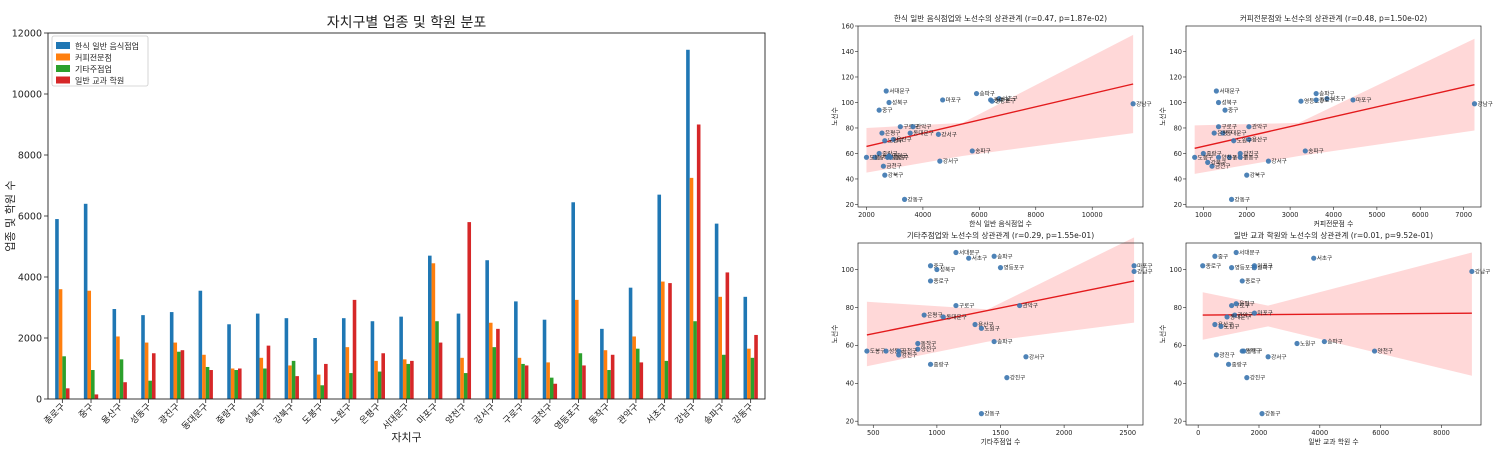 The image size is (1497, 463). What do you see at coordinates (1333, 441) in the screenshot?
I see `x-axis-label: 일반 교과 학원 수` at bounding box center [1333, 441].